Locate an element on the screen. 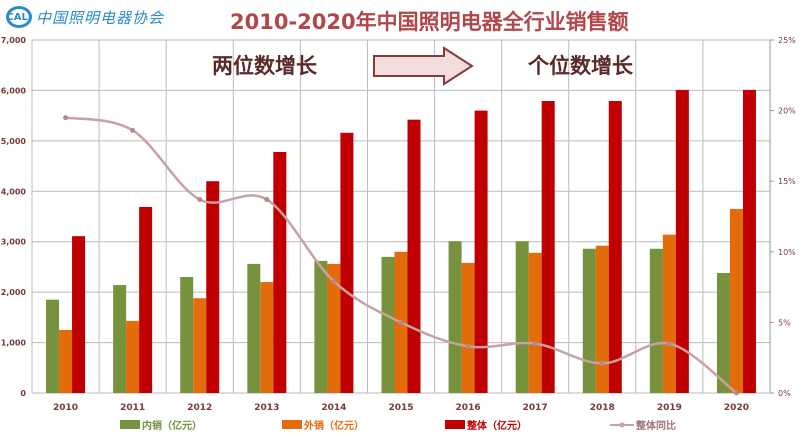  bar-total-2018 is located at coordinates (615, 247).